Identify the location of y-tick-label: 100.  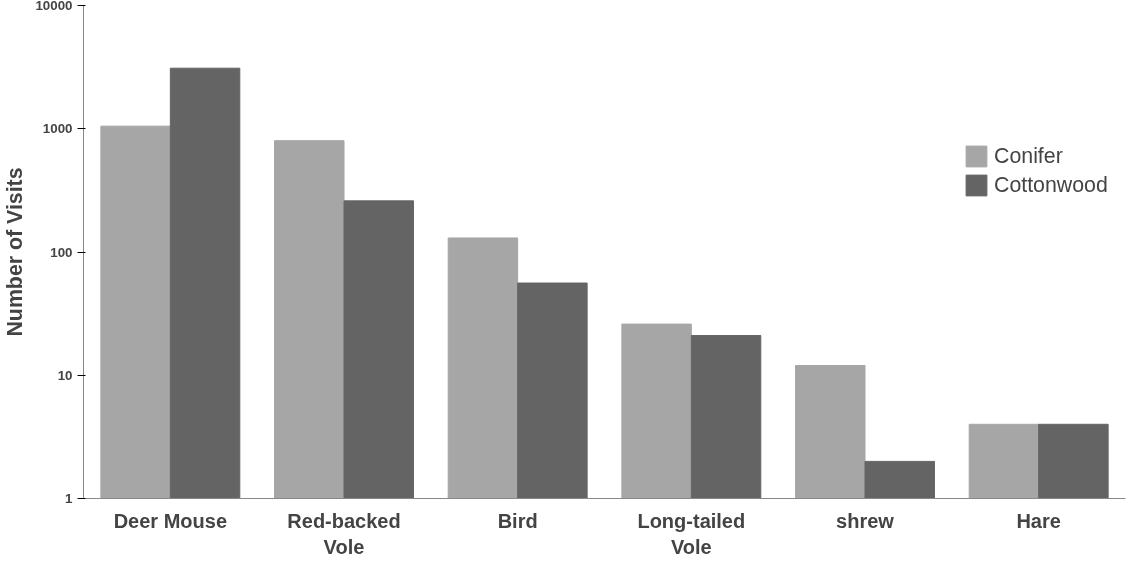
(61, 252).